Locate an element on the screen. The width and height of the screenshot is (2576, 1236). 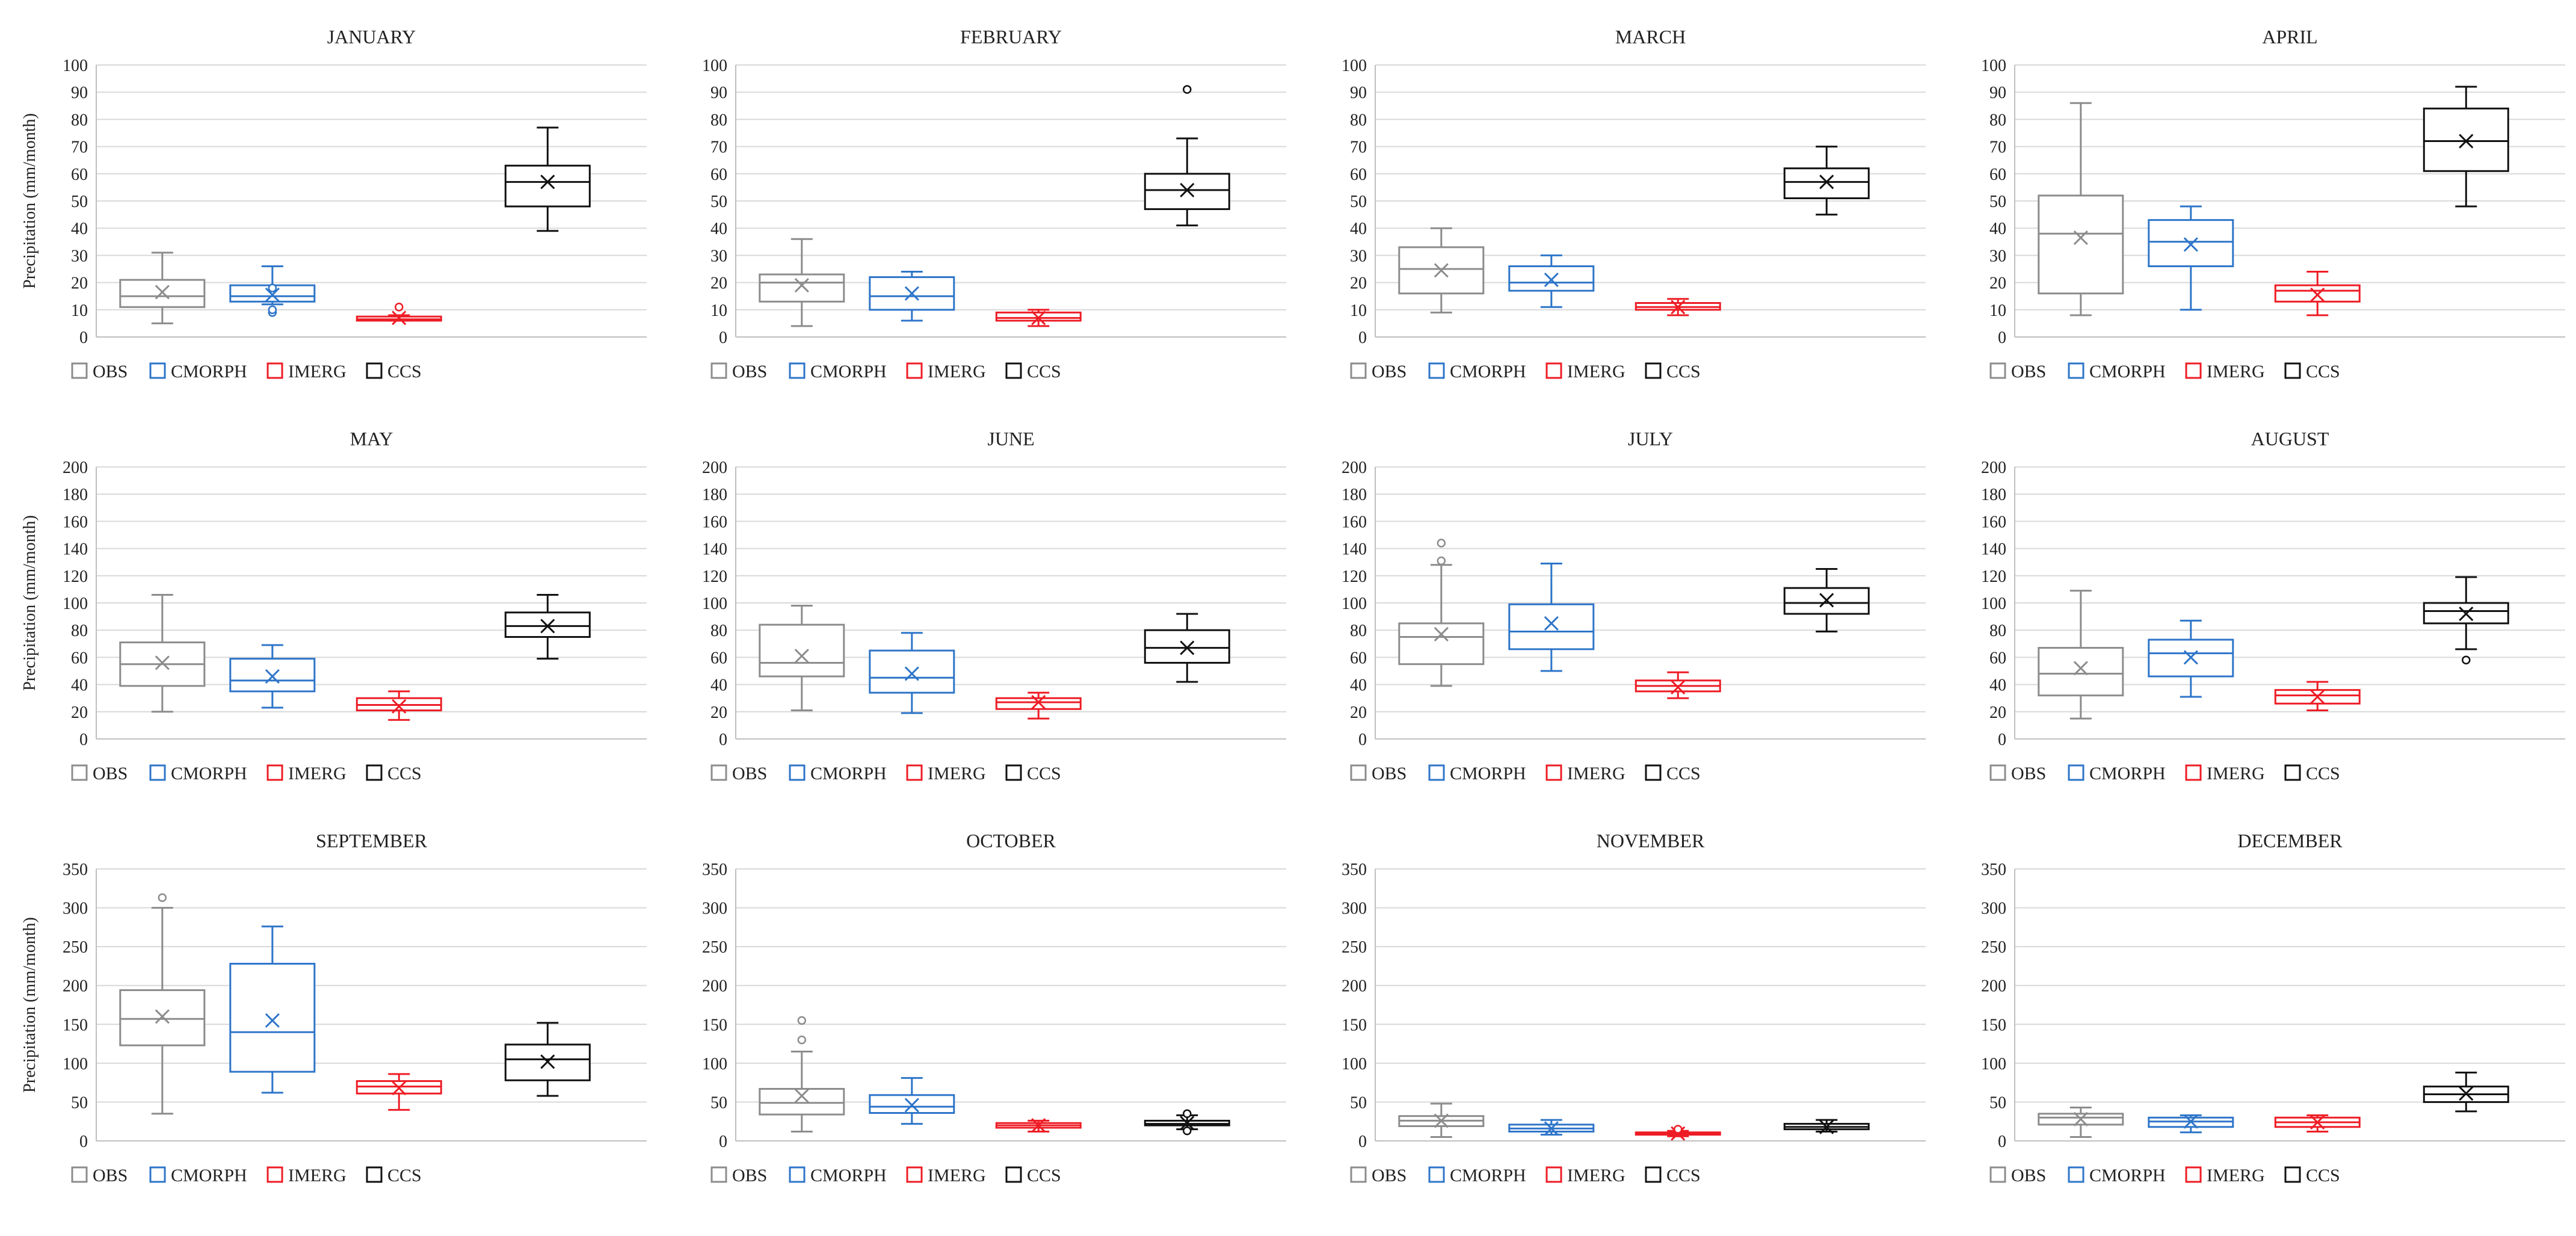
chart-title: MARCH is located at coordinates (1650, 37).